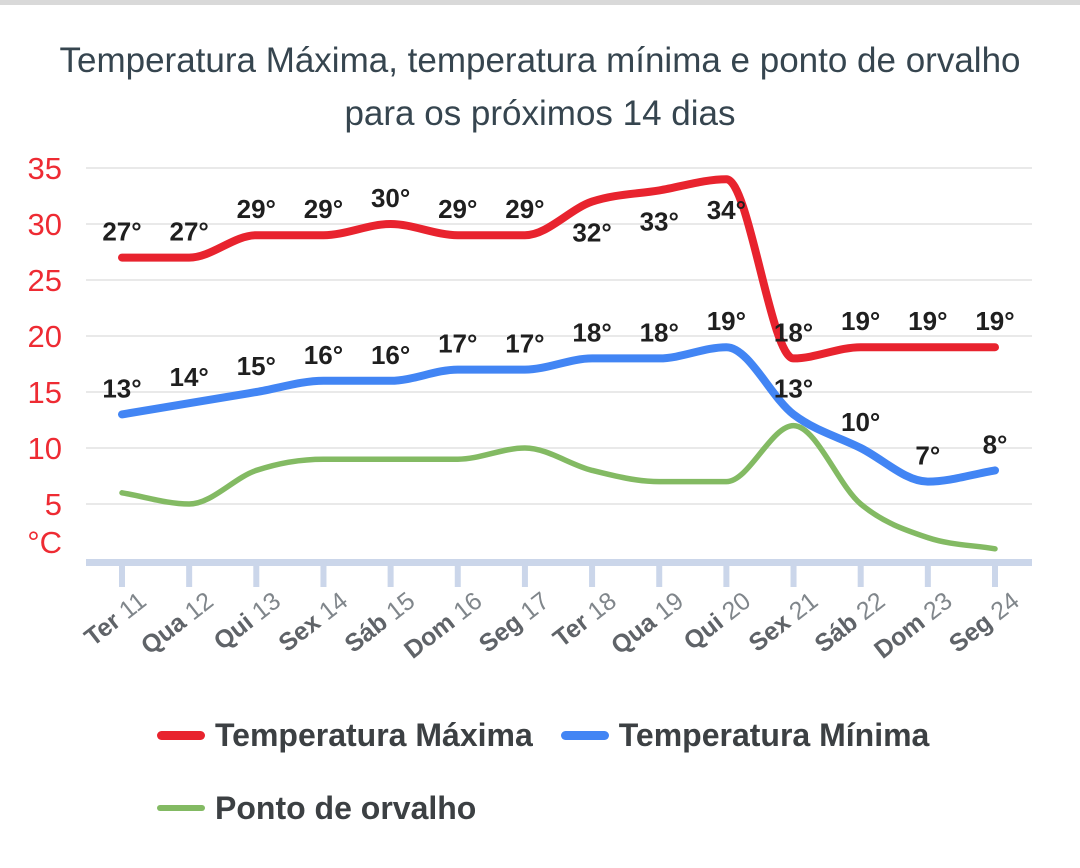 The image size is (1080, 868). Describe the element at coordinates (181, 735) in the screenshot. I see `legend-swatch-max-temp` at that location.